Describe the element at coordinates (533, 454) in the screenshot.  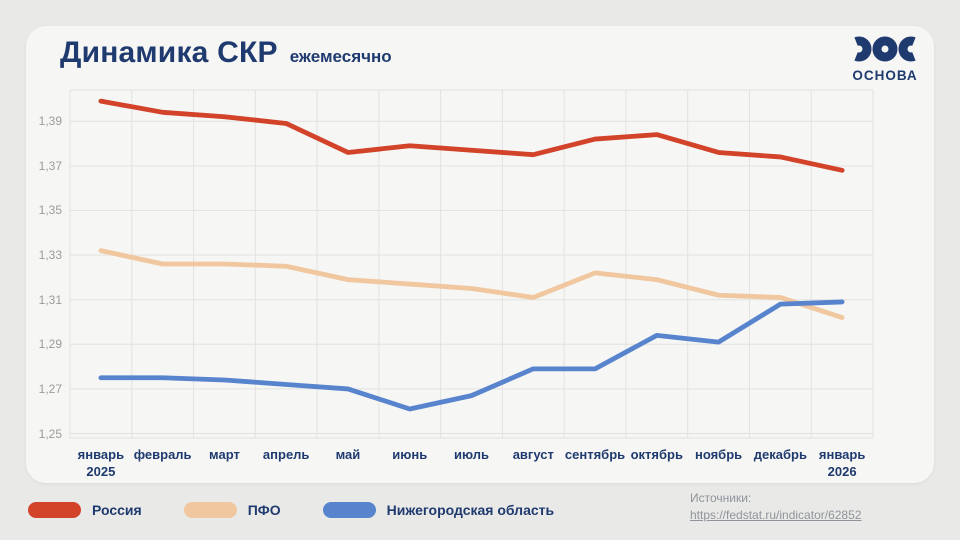
I see `x-tick-label: август` at that location.